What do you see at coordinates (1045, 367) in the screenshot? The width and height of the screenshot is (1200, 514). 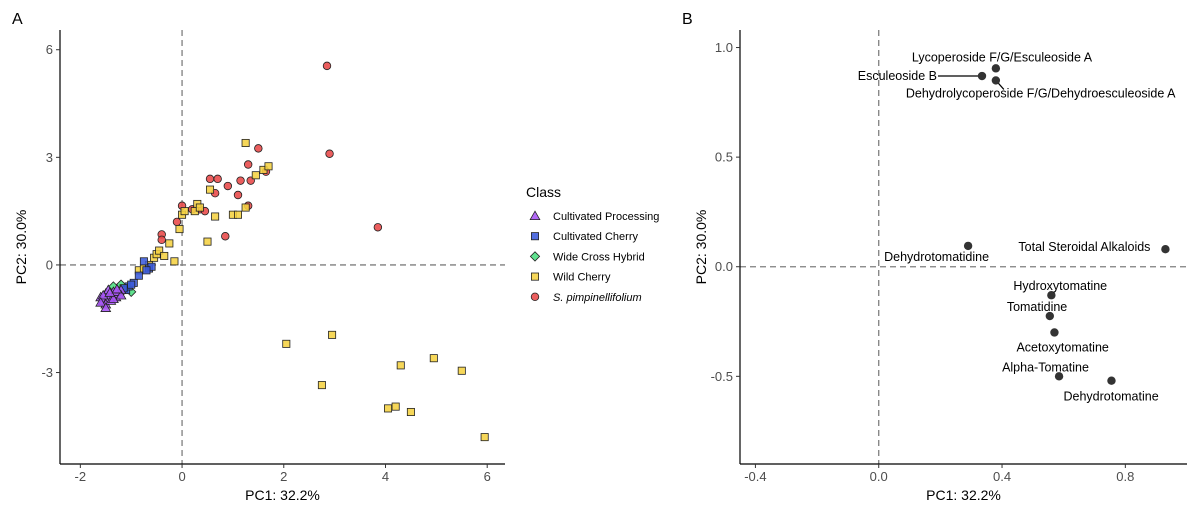 I see `loading-label-alpha-tomatine: Alpha-Tomatine` at bounding box center [1045, 367].